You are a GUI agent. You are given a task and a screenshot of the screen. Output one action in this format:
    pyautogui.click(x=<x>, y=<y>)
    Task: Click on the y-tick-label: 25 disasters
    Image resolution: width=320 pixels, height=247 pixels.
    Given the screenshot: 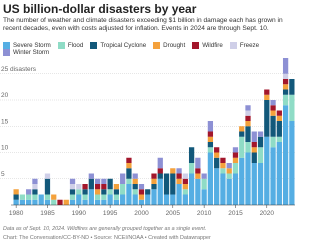 What is the action you would take?
    pyautogui.click(x=19, y=69)
    